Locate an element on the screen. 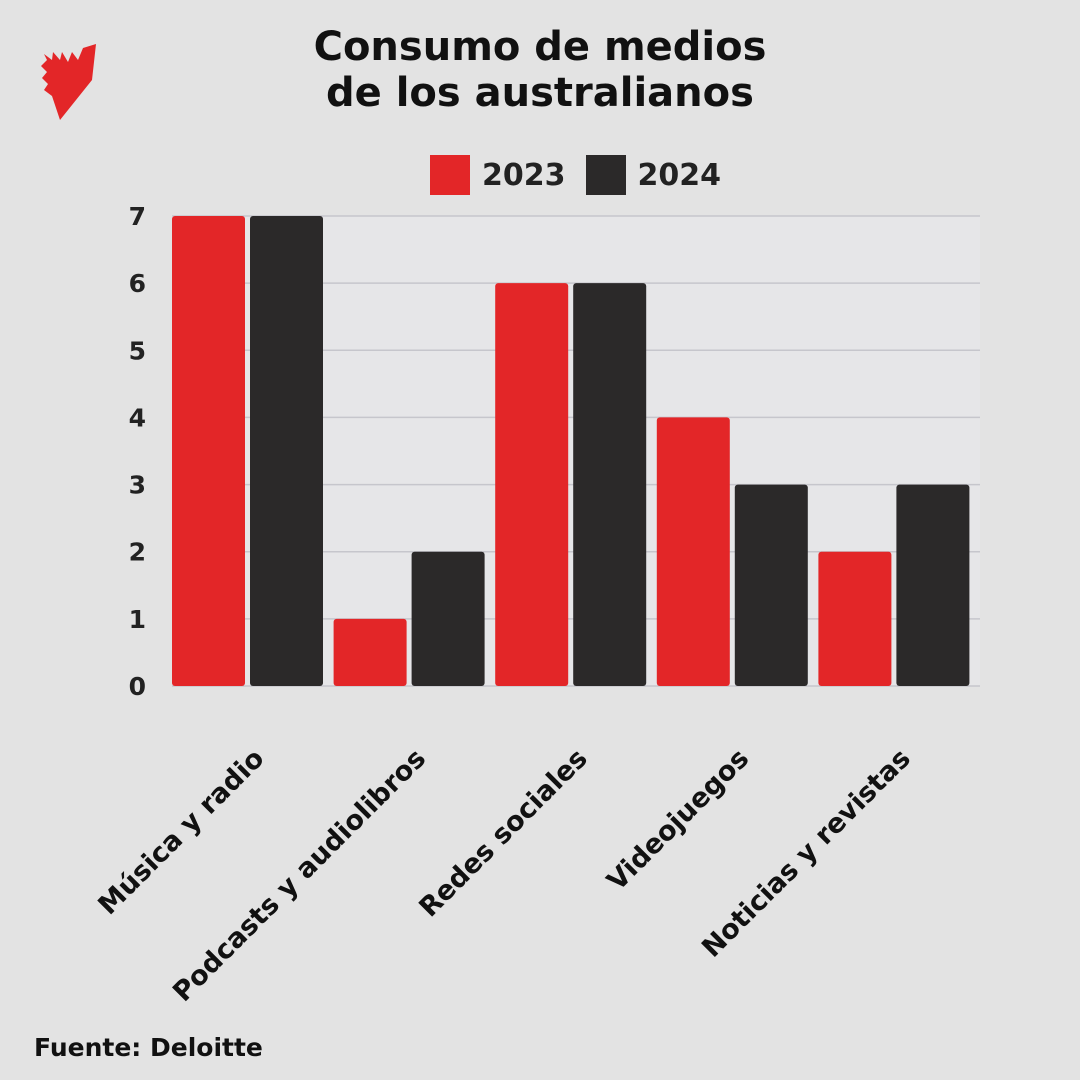  title-line-2: de los australianos is located at coordinates (540, 93).